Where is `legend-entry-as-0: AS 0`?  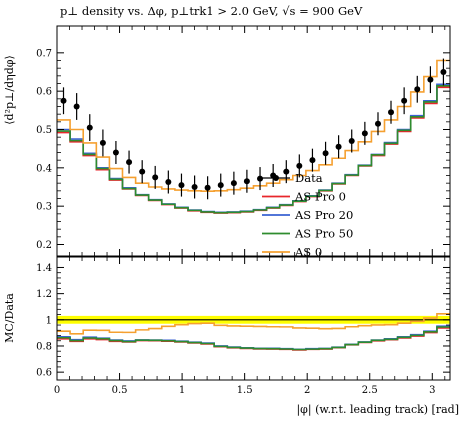
legend-entry-as-0: AS 0 is located at coordinates (292, 252).